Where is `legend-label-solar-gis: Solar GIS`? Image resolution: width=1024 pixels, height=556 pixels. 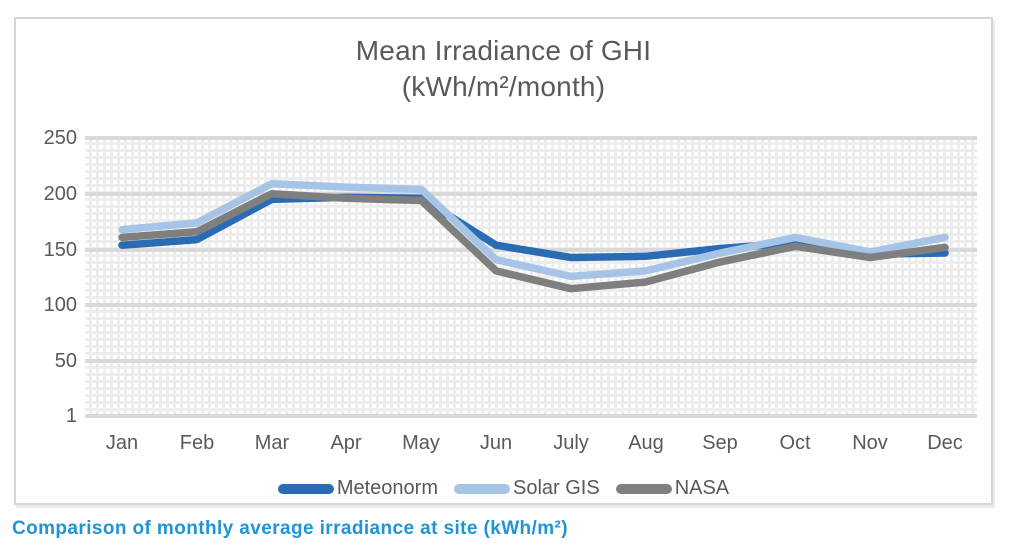
legend-label-solar-gis: Solar GIS is located at coordinates (556, 488).